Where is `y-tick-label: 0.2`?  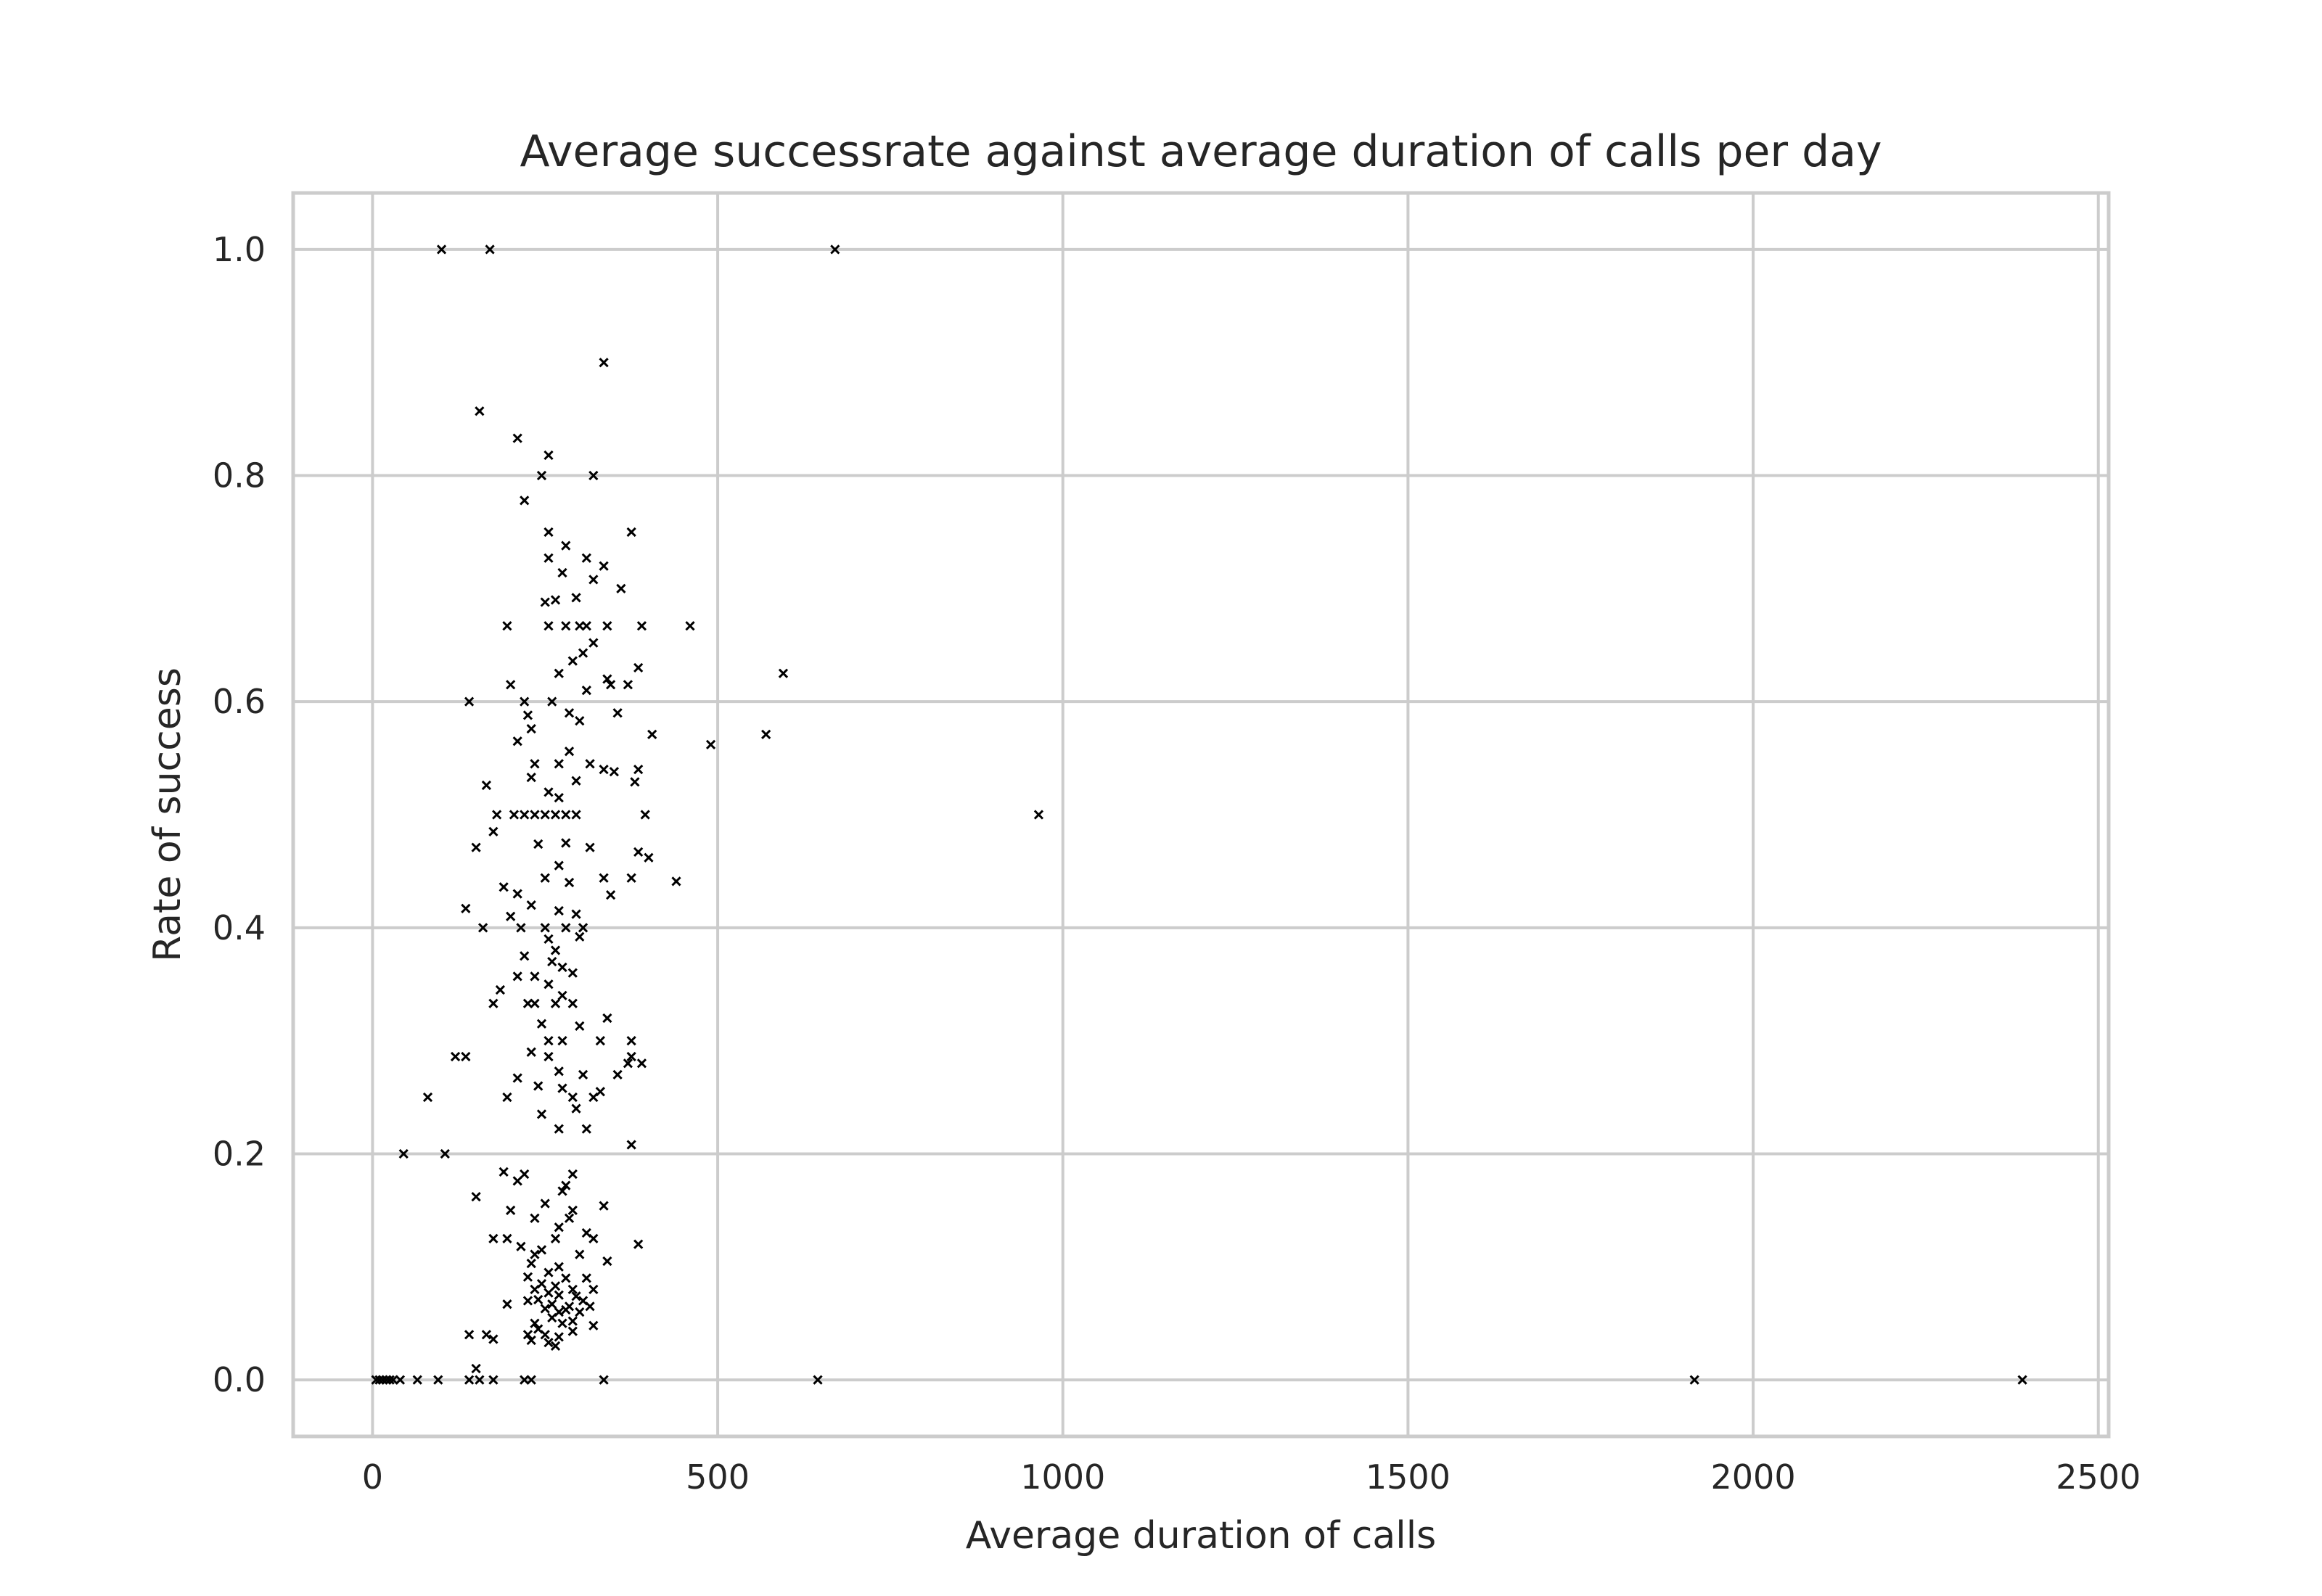
y-tick-label: 0.2 is located at coordinates (239, 1153).